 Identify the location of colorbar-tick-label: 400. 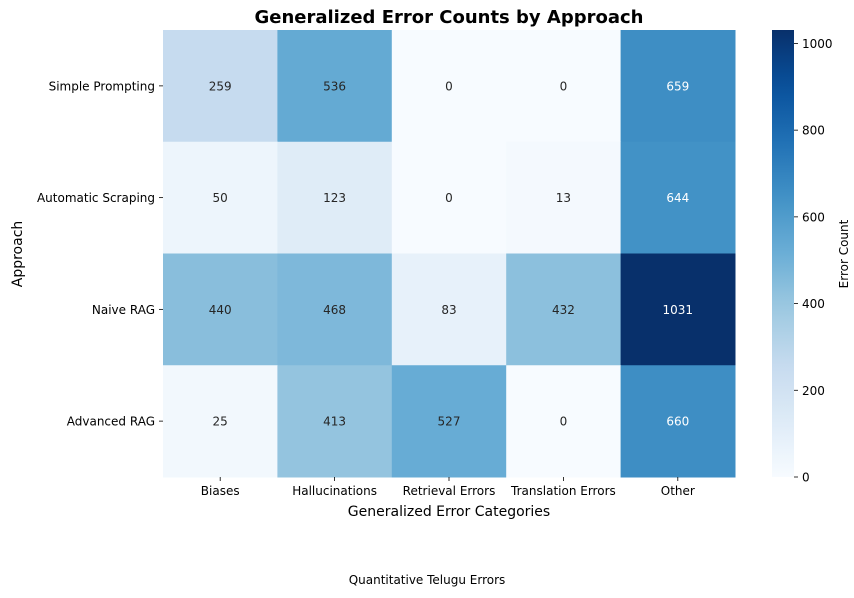
(813, 304).